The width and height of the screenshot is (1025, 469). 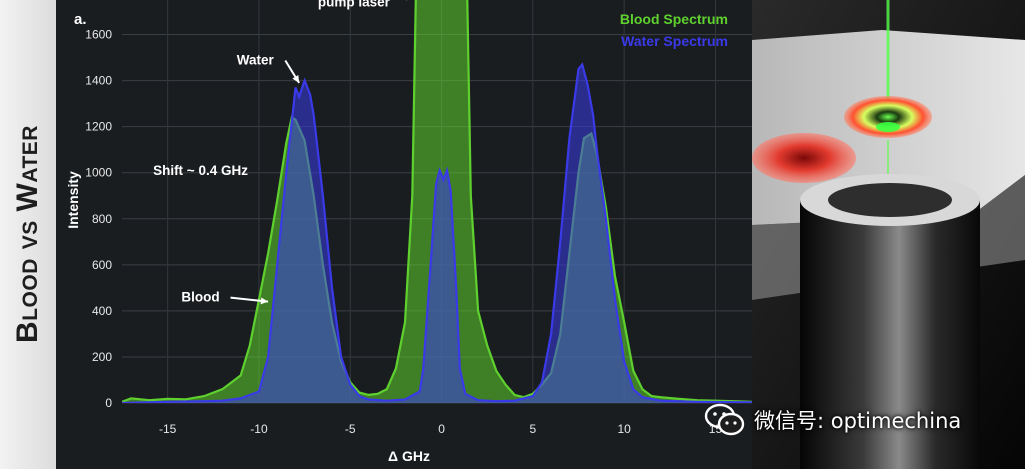 What do you see at coordinates (350, 429) in the screenshot?
I see `x-tick-label-2: -5` at bounding box center [350, 429].